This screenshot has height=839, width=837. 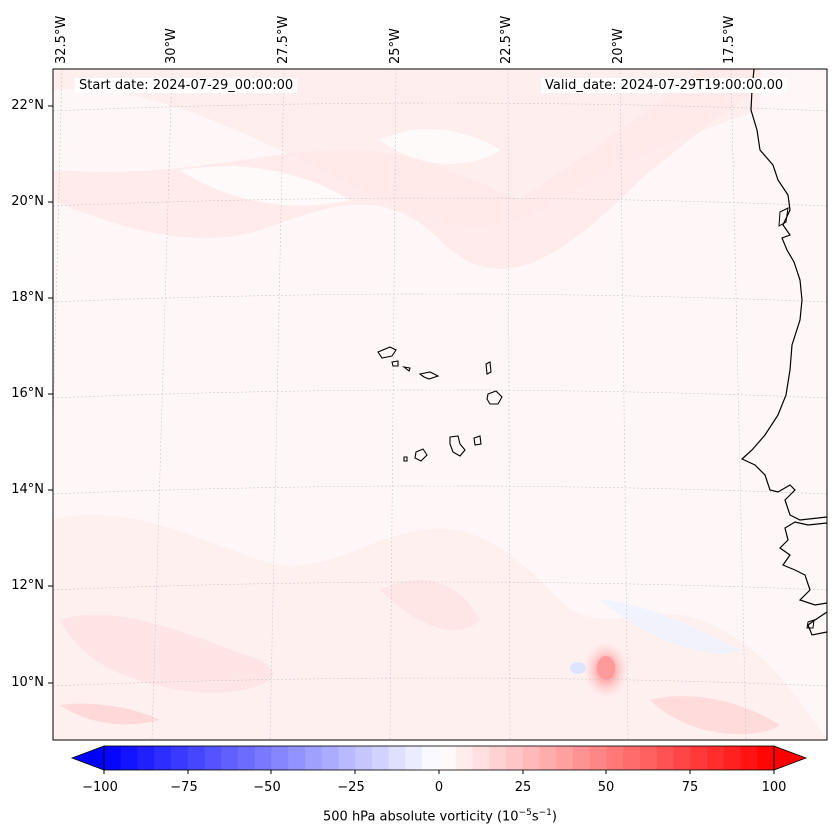 I want to click on lon-label-32-5w: 32.5°W, so click(x=61, y=39).